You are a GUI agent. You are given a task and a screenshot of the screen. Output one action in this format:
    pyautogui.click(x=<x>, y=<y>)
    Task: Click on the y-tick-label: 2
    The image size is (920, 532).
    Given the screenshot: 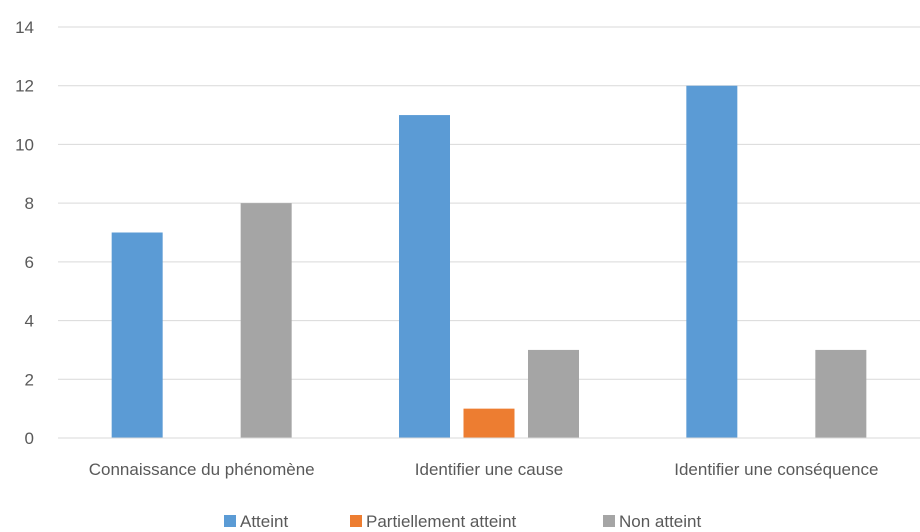 What is the action you would take?
    pyautogui.click(x=29, y=379)
    